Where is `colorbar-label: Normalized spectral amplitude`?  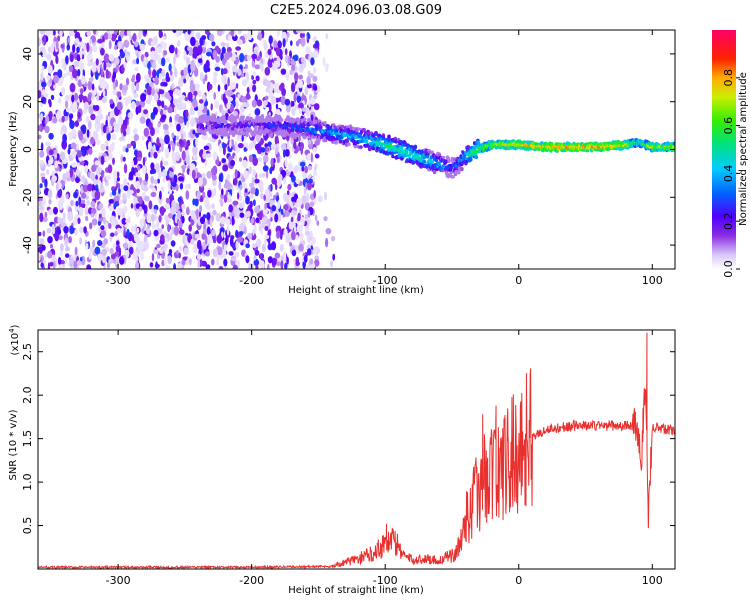
colorbar-label: Normalized spectral amplitude is located at coordinates (743, 149).